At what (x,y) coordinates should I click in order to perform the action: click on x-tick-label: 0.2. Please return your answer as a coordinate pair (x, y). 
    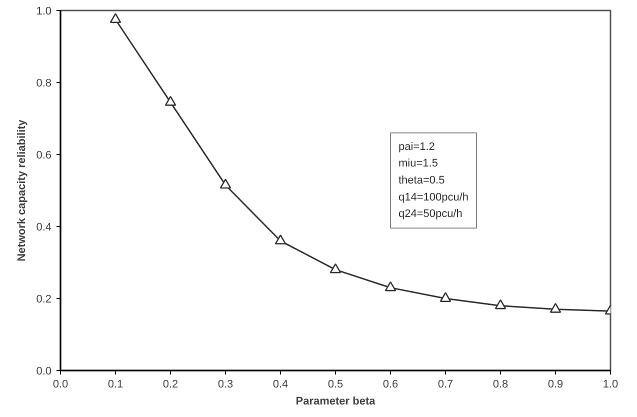
    Looking at the image, I should click on (170, 384).